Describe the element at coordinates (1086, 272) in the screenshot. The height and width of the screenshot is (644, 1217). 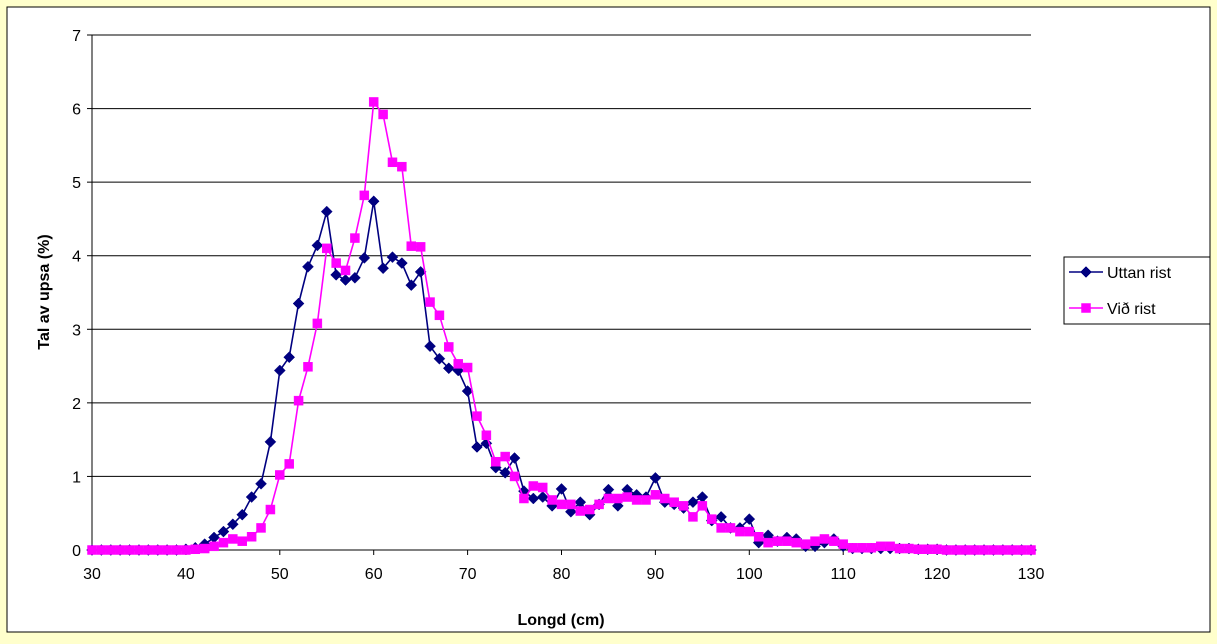
I see `legend-marker` at that location.